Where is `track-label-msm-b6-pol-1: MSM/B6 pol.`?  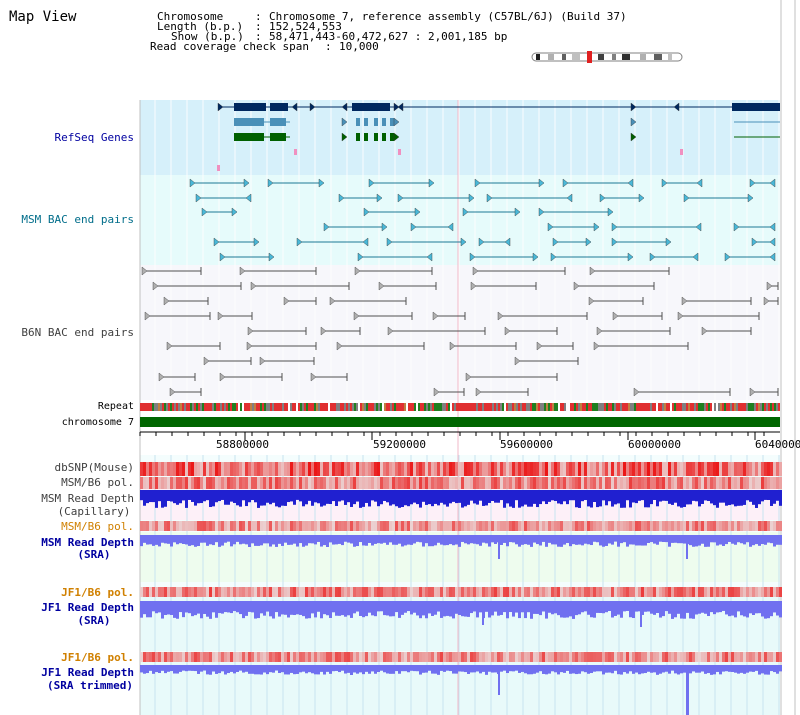 track-label-msm-b6-pol-1: MSM/B6 pol. is located at coordinates (97, 482).